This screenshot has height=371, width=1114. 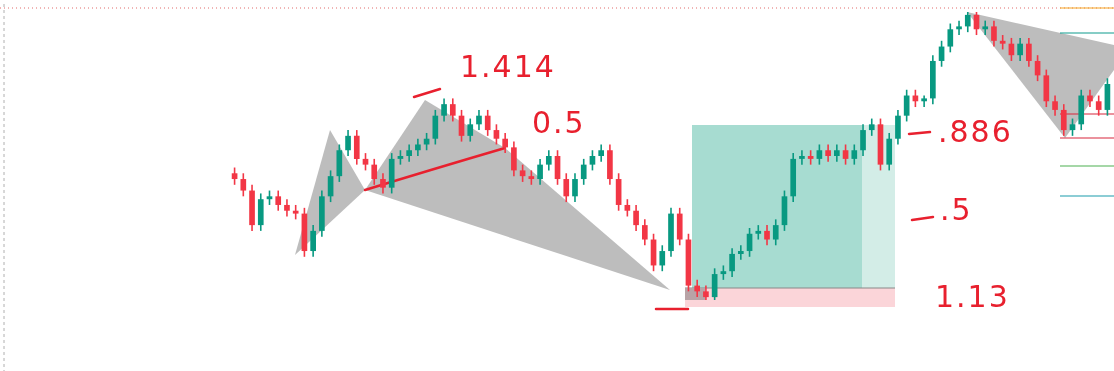 I want to click on annotation: .886, so click(x=975, y=131).